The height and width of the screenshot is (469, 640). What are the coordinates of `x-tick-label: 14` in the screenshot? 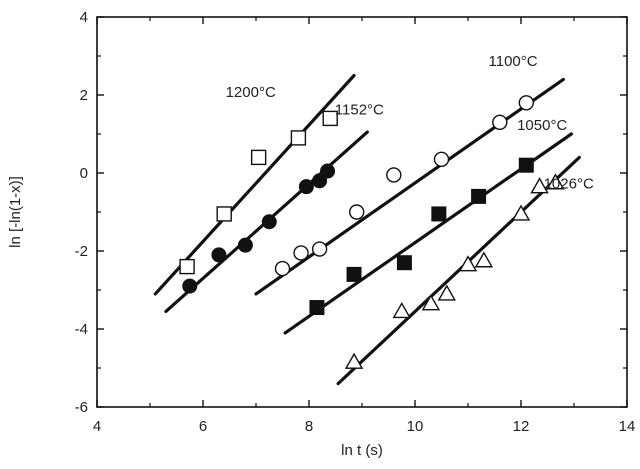 It's located at (627, 426).